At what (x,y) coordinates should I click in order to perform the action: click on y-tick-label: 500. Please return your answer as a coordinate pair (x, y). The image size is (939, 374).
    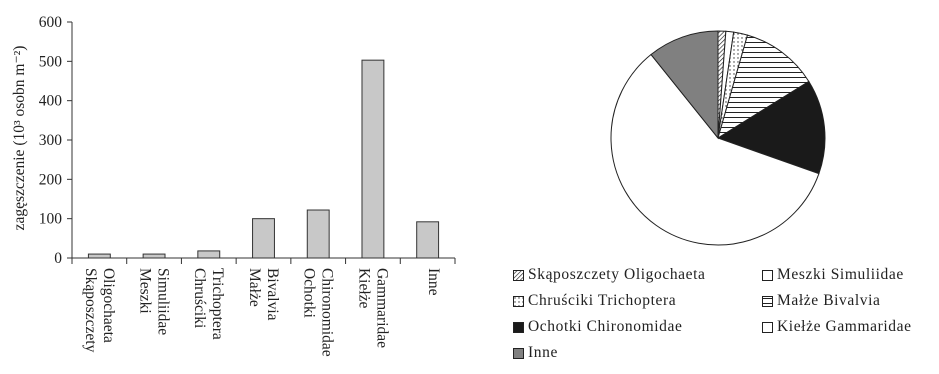
    Looking at the image, I should click on (51, 61).